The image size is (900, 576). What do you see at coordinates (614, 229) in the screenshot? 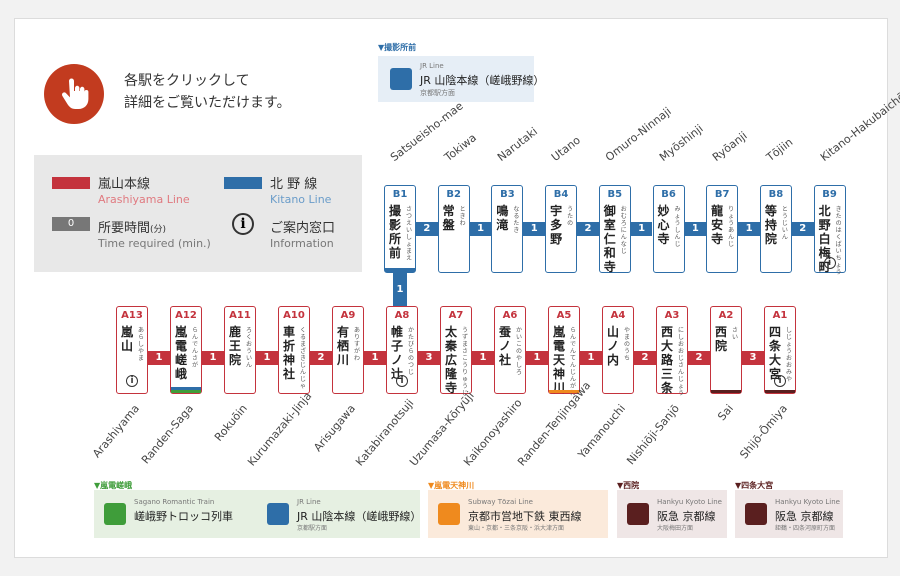
I see `station-b5: B5 御室仁和寺 おむろにんなじ` at bounding box center [614, 229].